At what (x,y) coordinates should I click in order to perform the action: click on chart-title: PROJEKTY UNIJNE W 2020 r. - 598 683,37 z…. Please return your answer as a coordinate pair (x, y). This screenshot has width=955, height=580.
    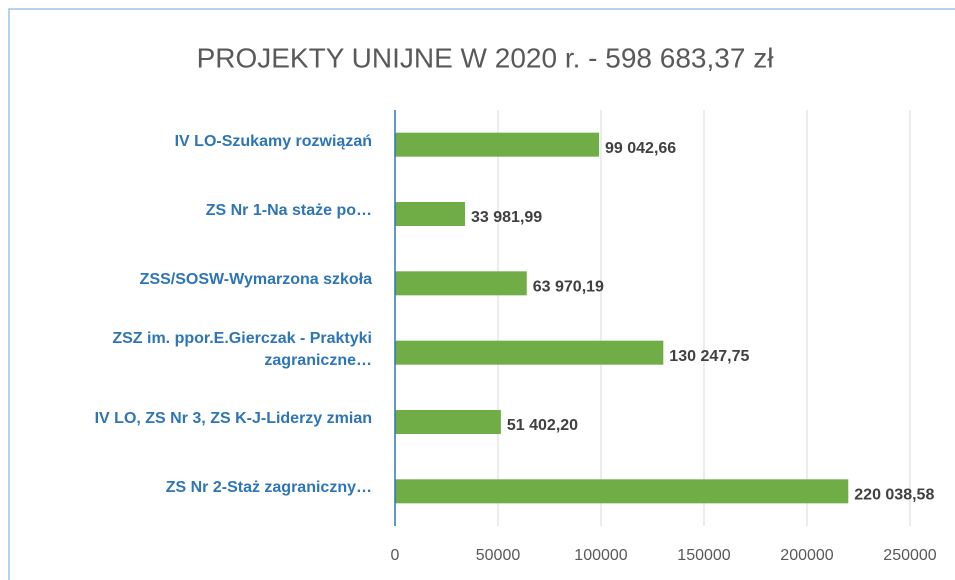
    Looking at the image, I should click on (486, 57).